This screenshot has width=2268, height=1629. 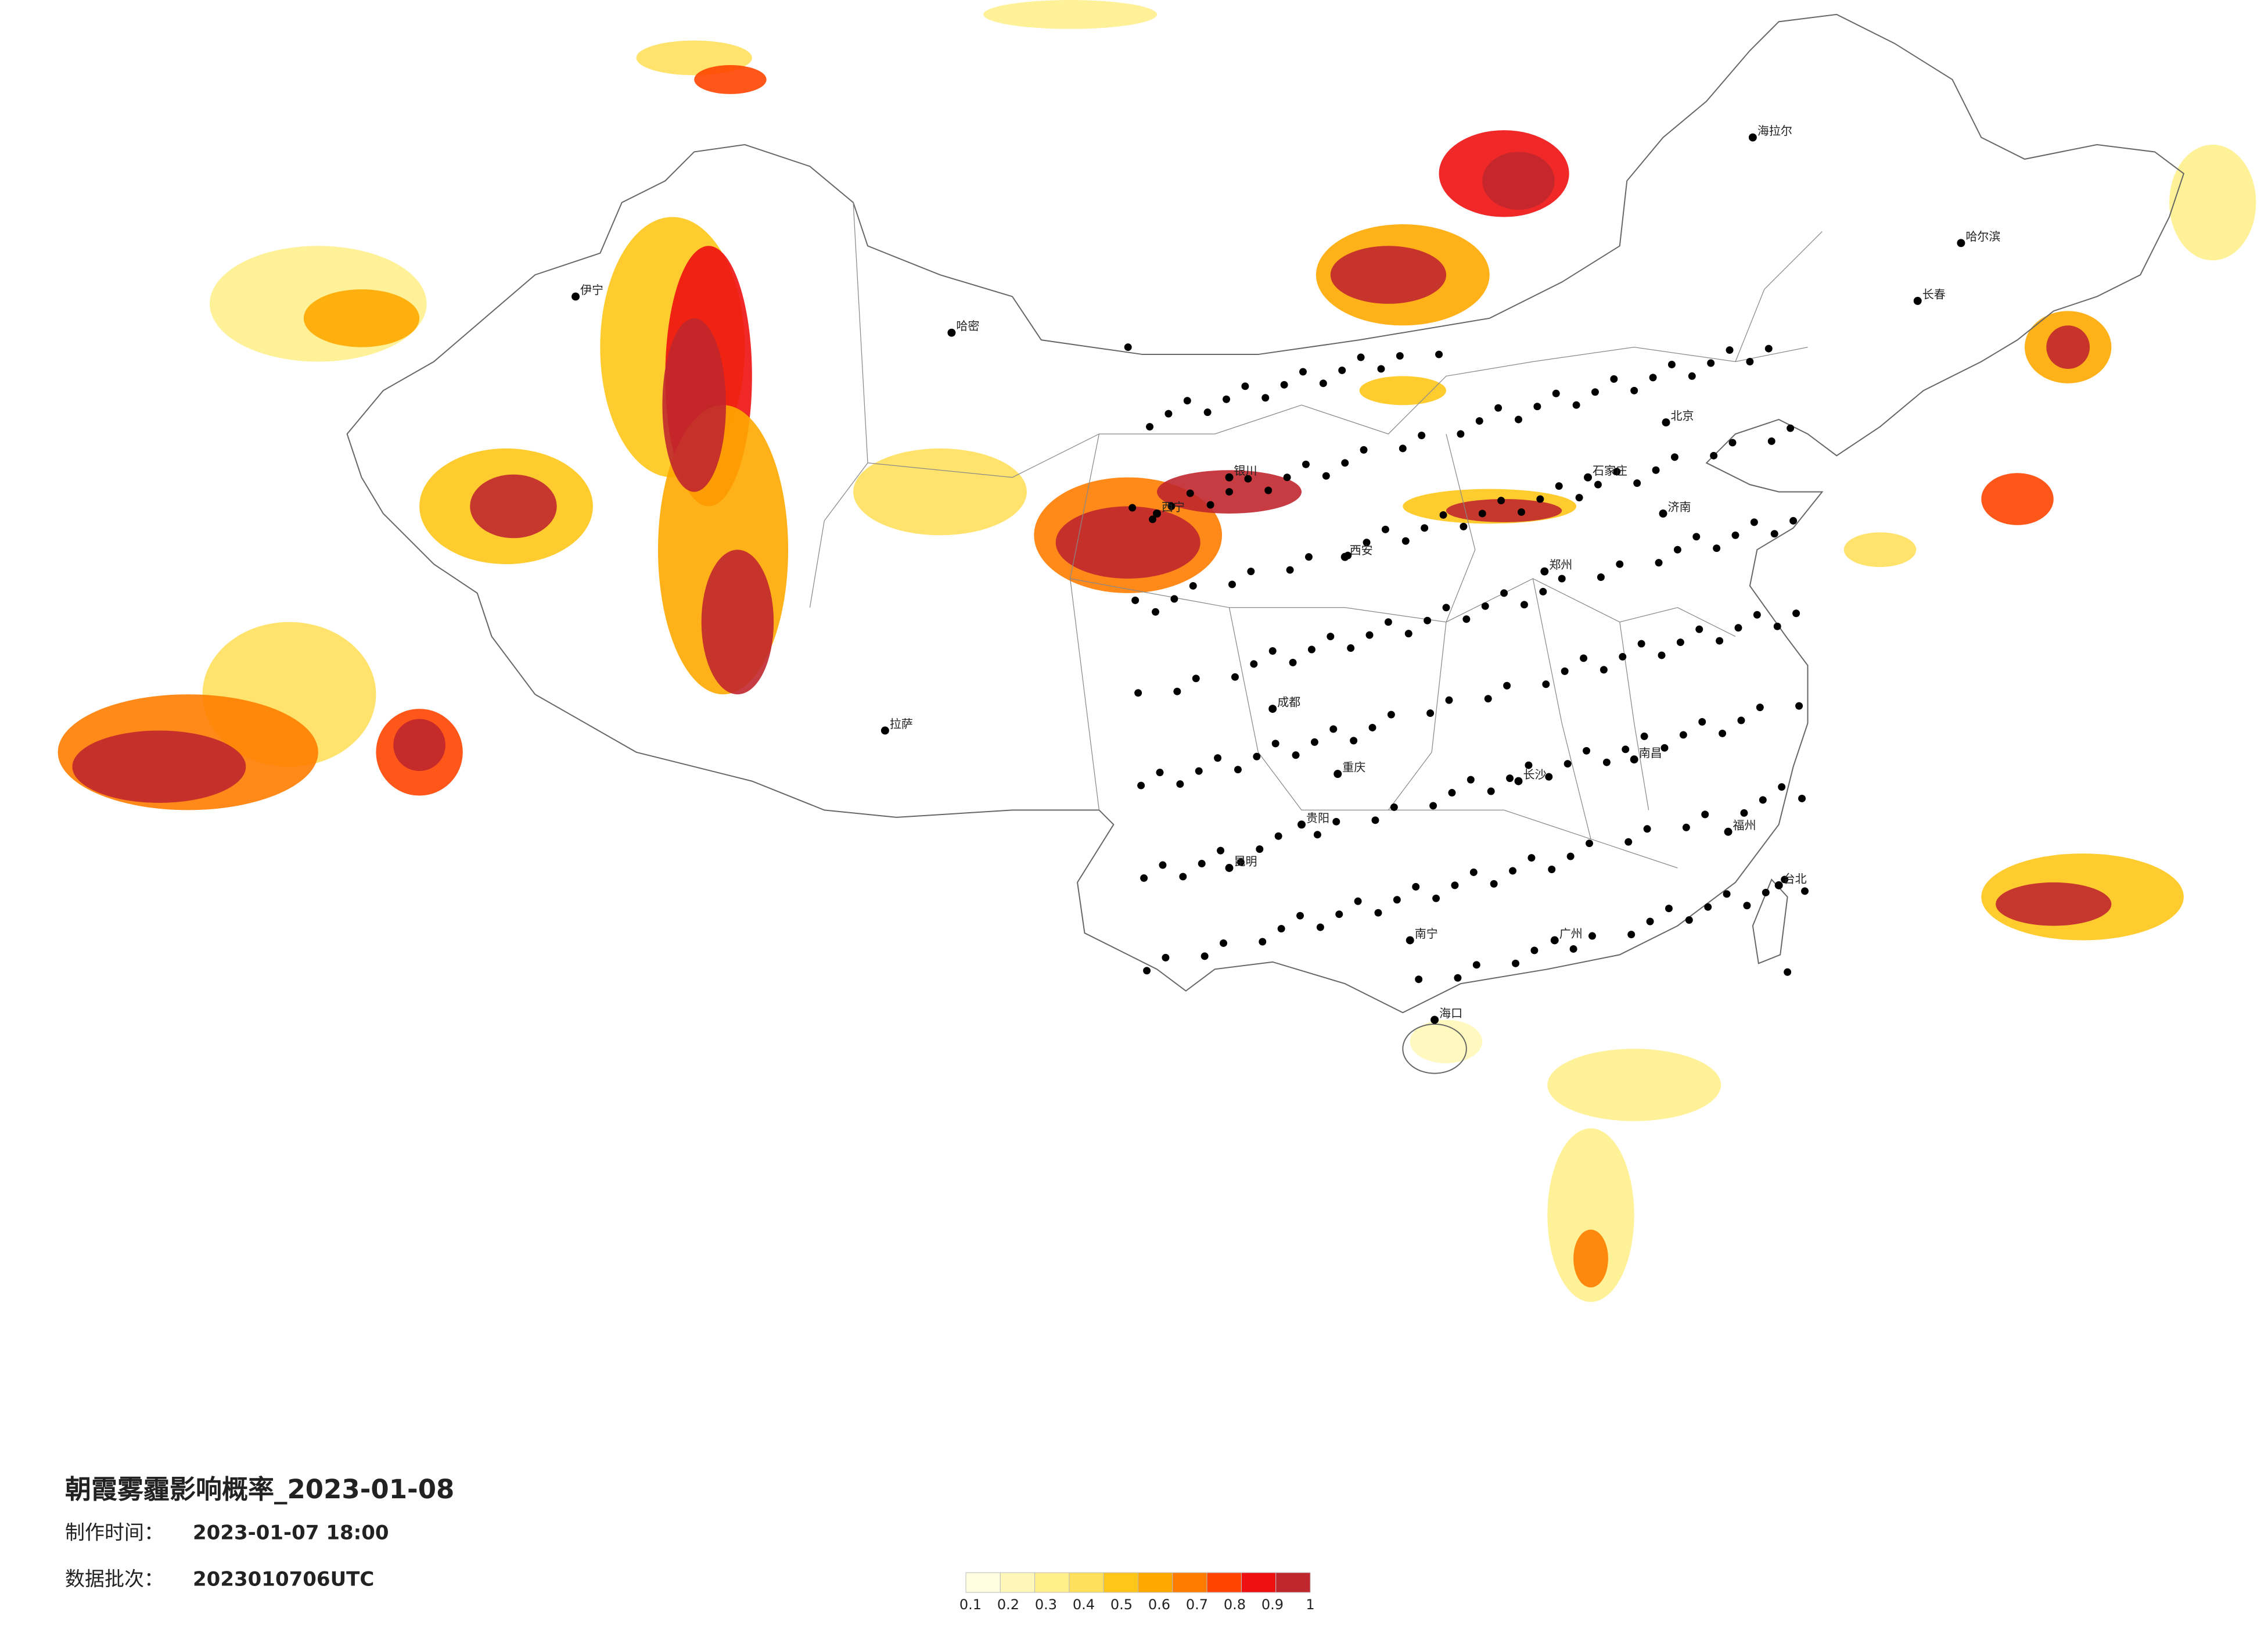 I want to click on city-label: 南昌, so click(x=1650, y=753).